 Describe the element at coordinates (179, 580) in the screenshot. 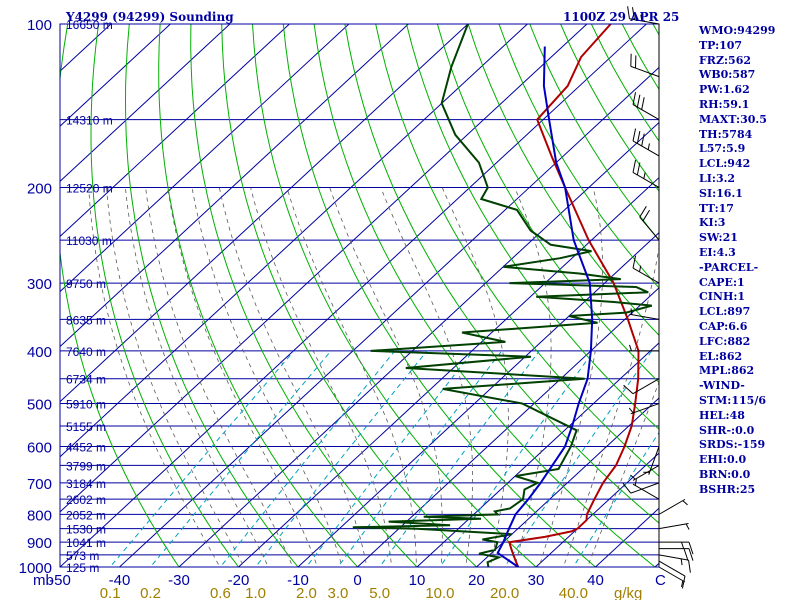

I see `temperature-tick-label: -30` at that location.